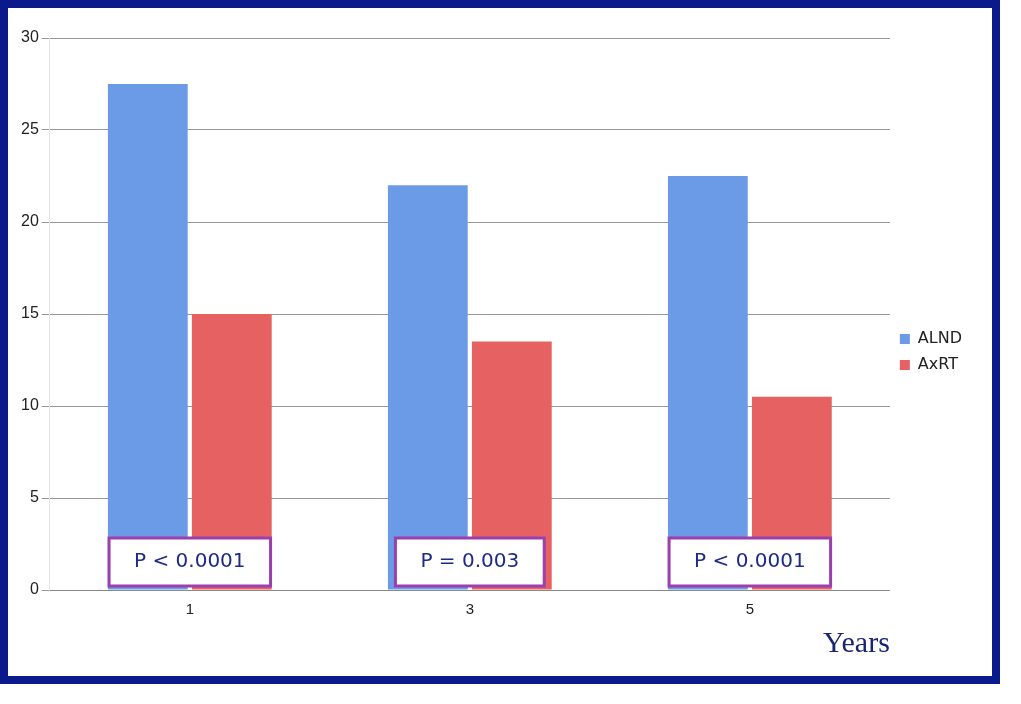  Describe the element at coordinates (938, 364) in the screenshot. I see `legend-label: AxRT` at that location.